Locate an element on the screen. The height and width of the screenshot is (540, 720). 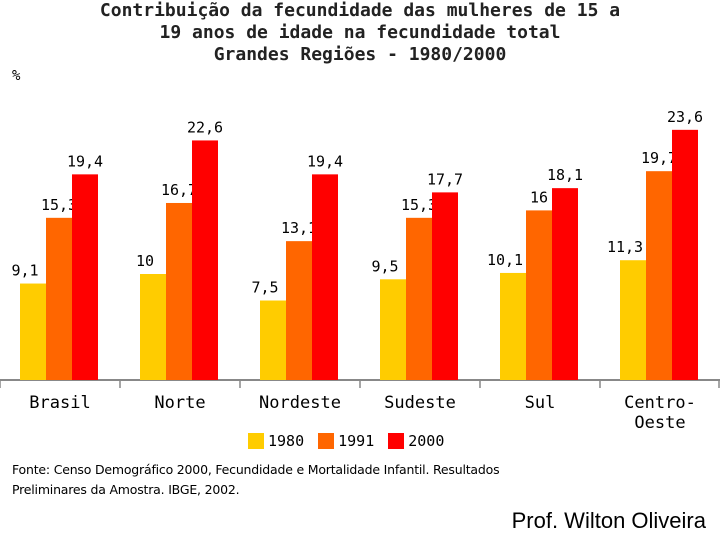
data-label-1991-norte: 16,7 is located at coordinates (179, 190).